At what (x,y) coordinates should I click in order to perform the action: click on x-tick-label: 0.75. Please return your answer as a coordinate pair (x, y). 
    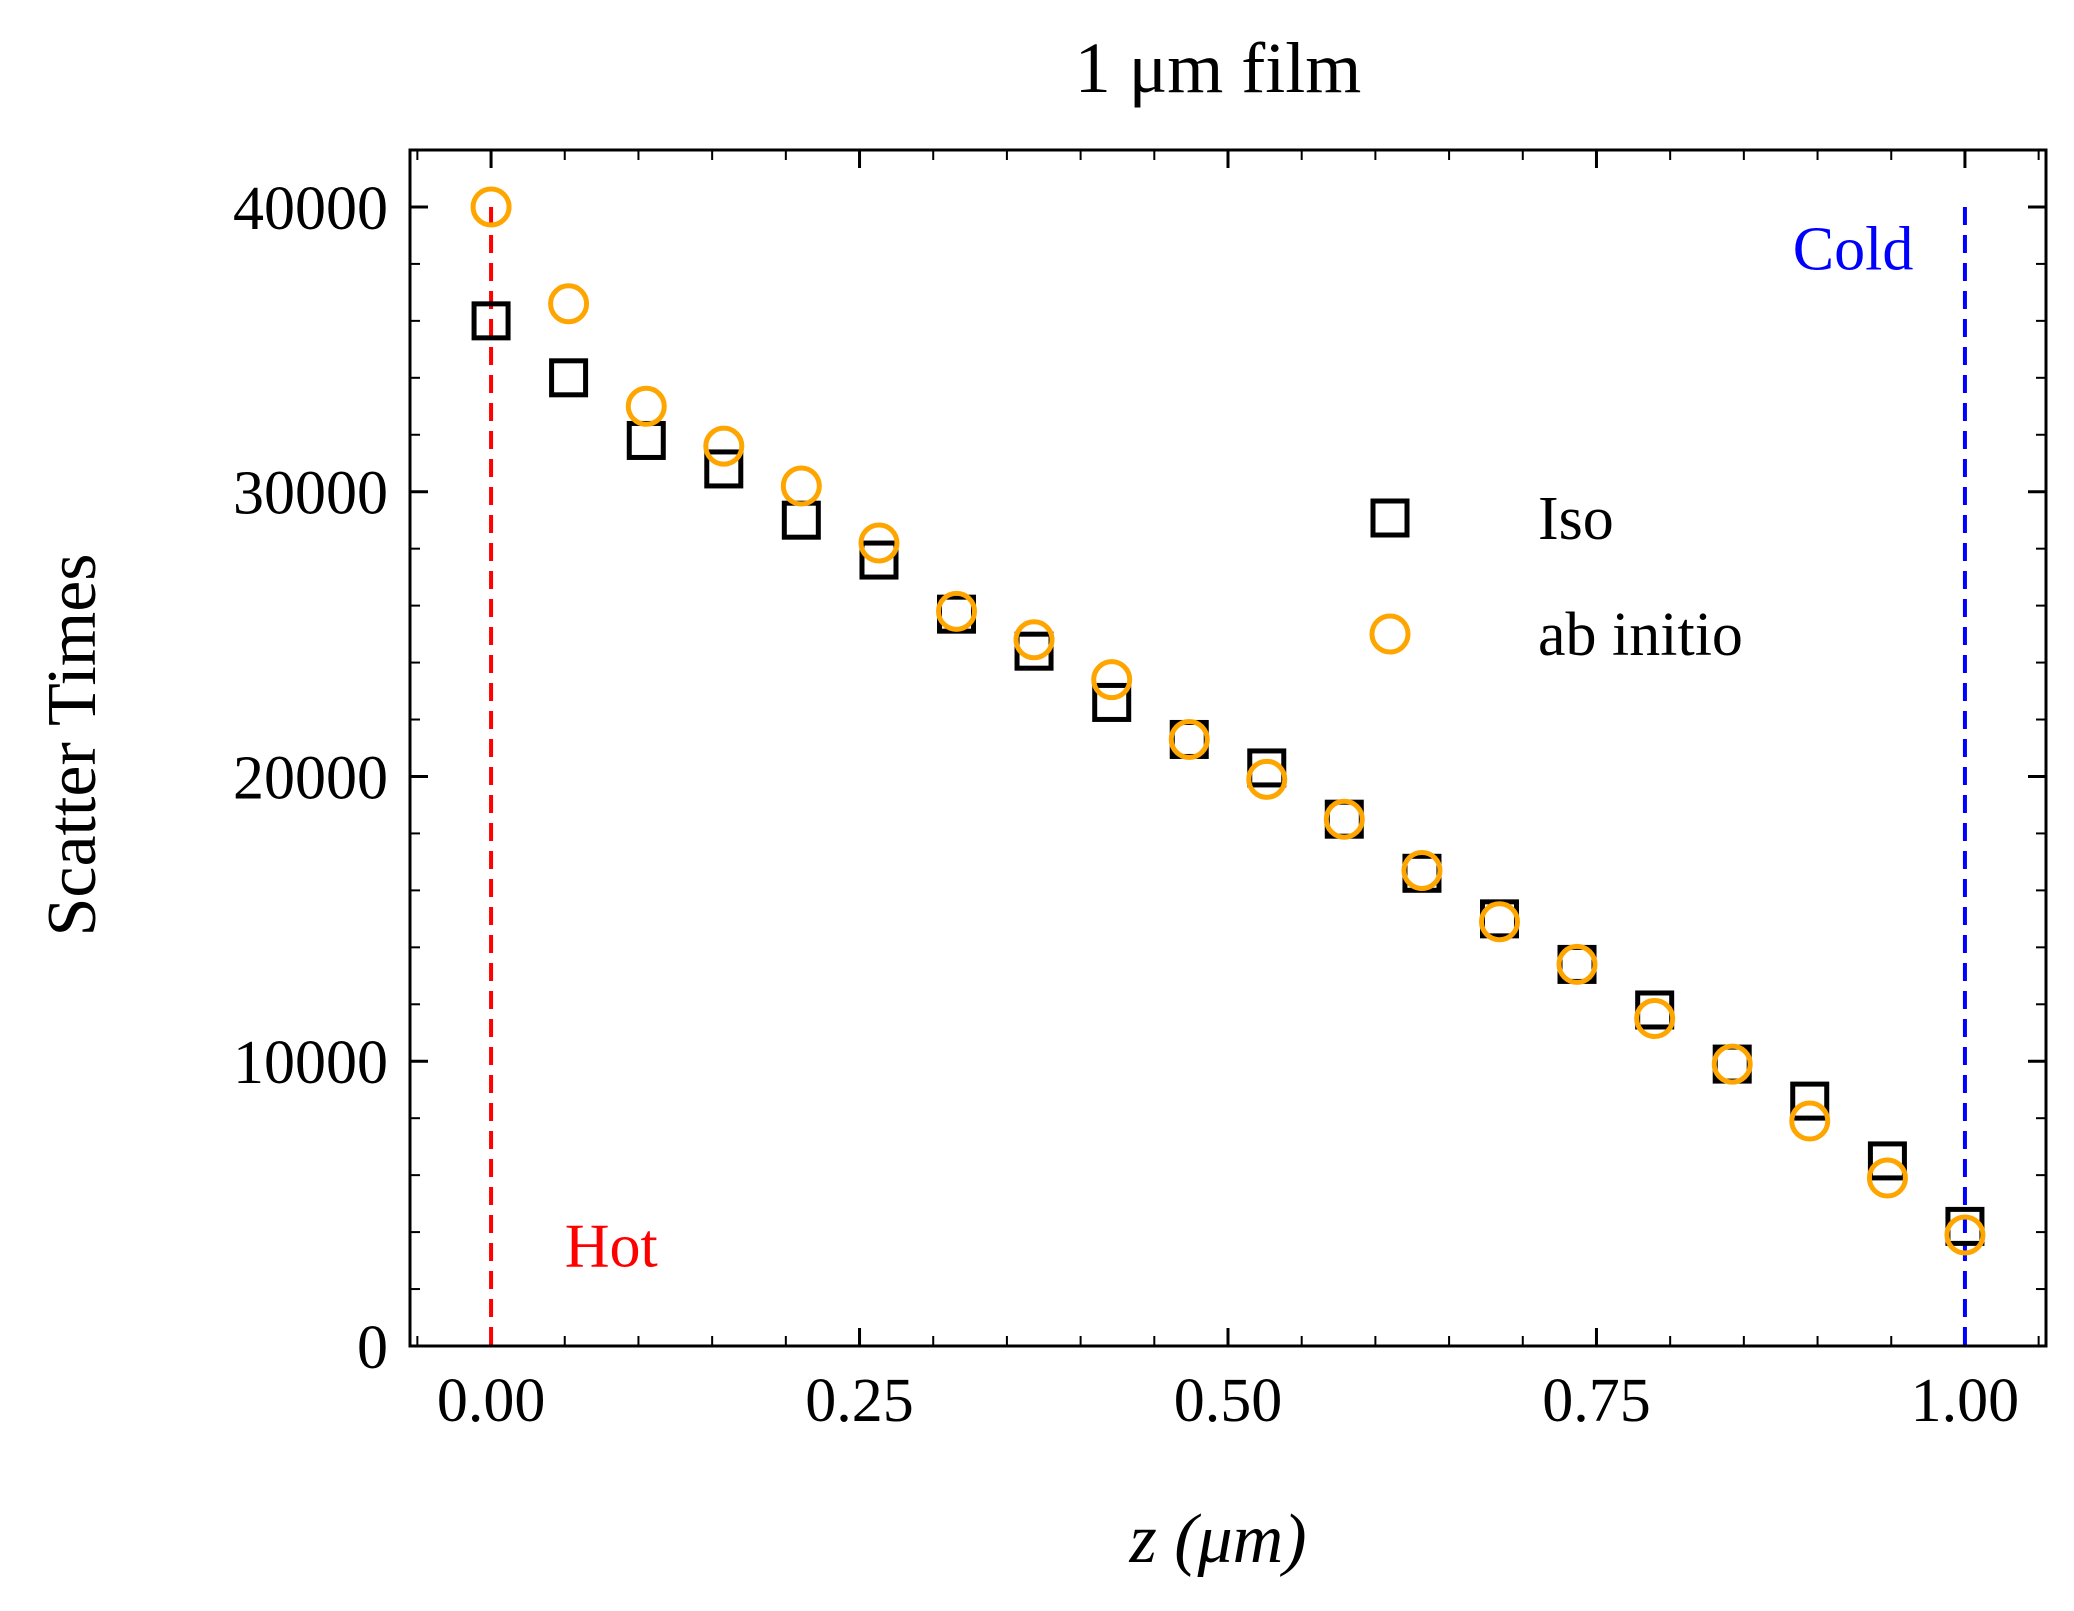
    Looking at the image, I should click on (1596, 1401).